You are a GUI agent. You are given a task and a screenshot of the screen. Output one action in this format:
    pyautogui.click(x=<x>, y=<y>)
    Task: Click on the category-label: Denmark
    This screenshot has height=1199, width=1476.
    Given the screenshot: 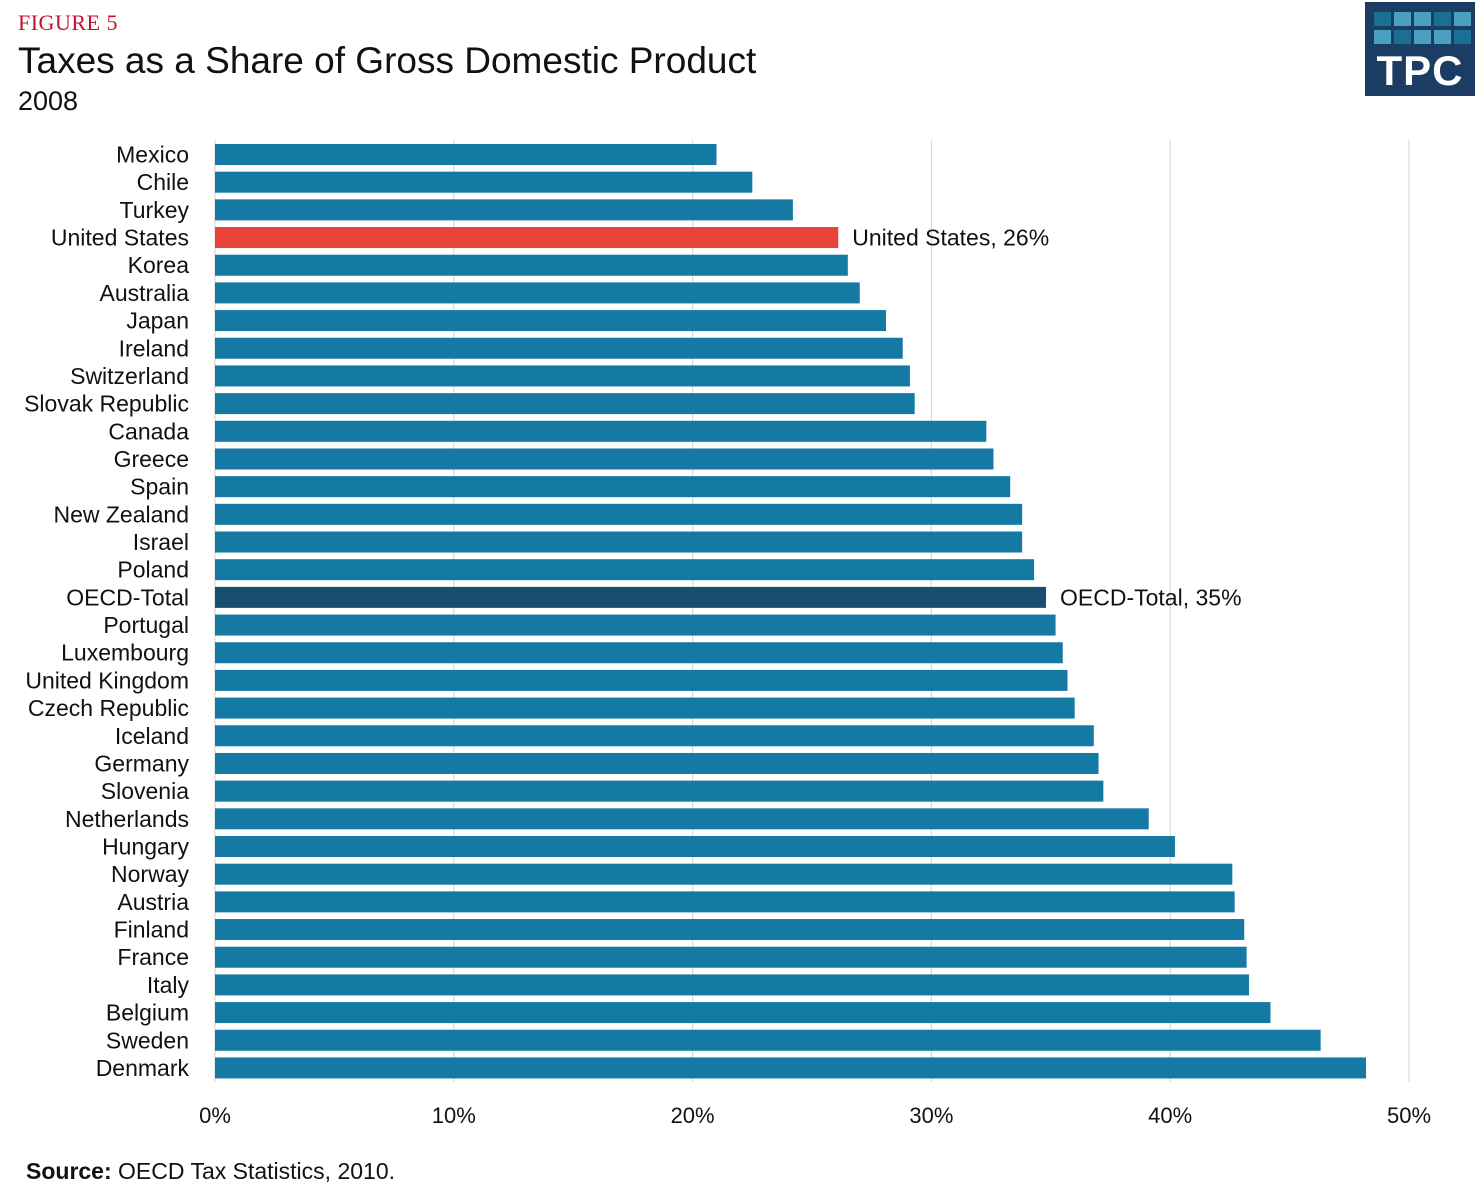 What is the action you would take?
    pyautogui.click(x=143, y=1068)
    